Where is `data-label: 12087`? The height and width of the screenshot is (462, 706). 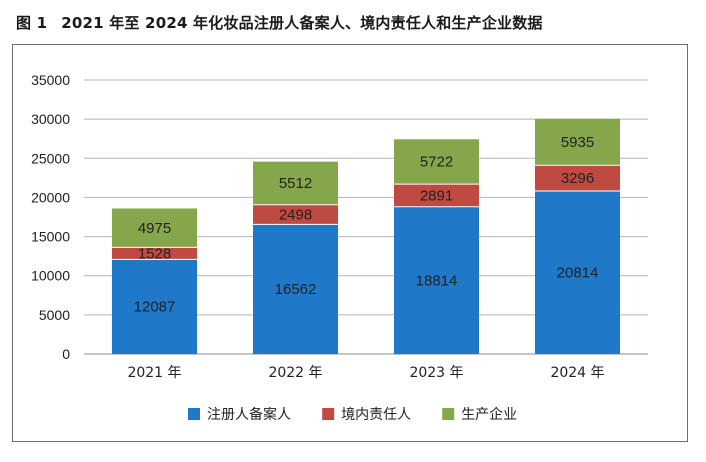
data-label: 12087 is located at coordinates (155, 307).